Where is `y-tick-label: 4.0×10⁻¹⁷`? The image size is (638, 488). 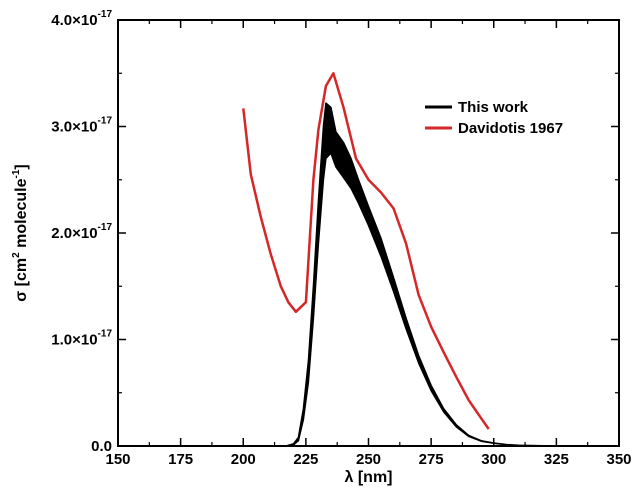 y-tick-label: 4.0×10⁻¹⁷ is located at coordinates (81, 19).